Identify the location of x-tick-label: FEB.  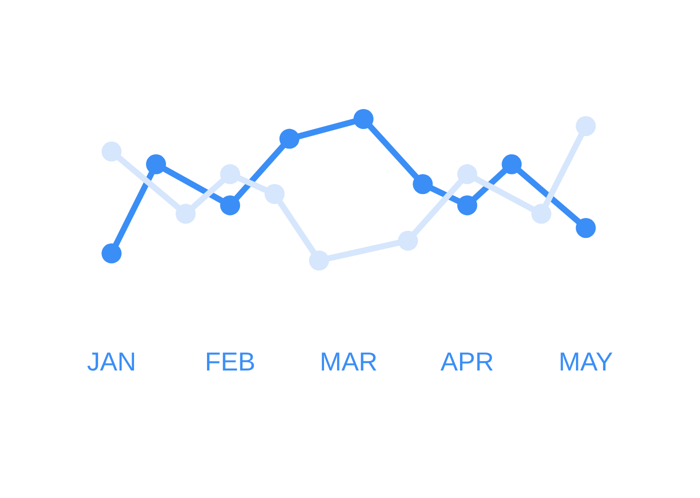
(230, 361).